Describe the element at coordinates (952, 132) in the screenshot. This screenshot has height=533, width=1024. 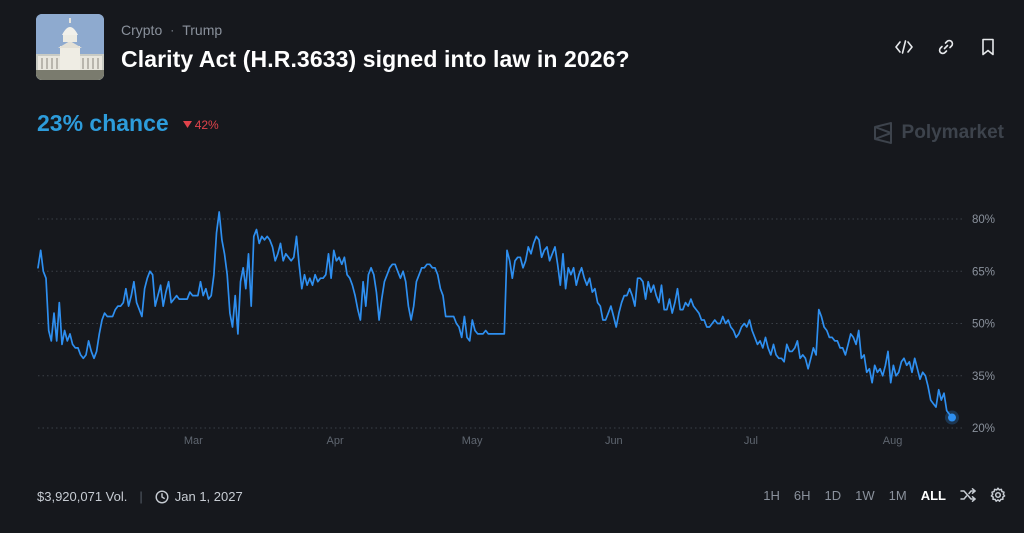
I see `polymarket-wordmark: Polymarket` at that location.